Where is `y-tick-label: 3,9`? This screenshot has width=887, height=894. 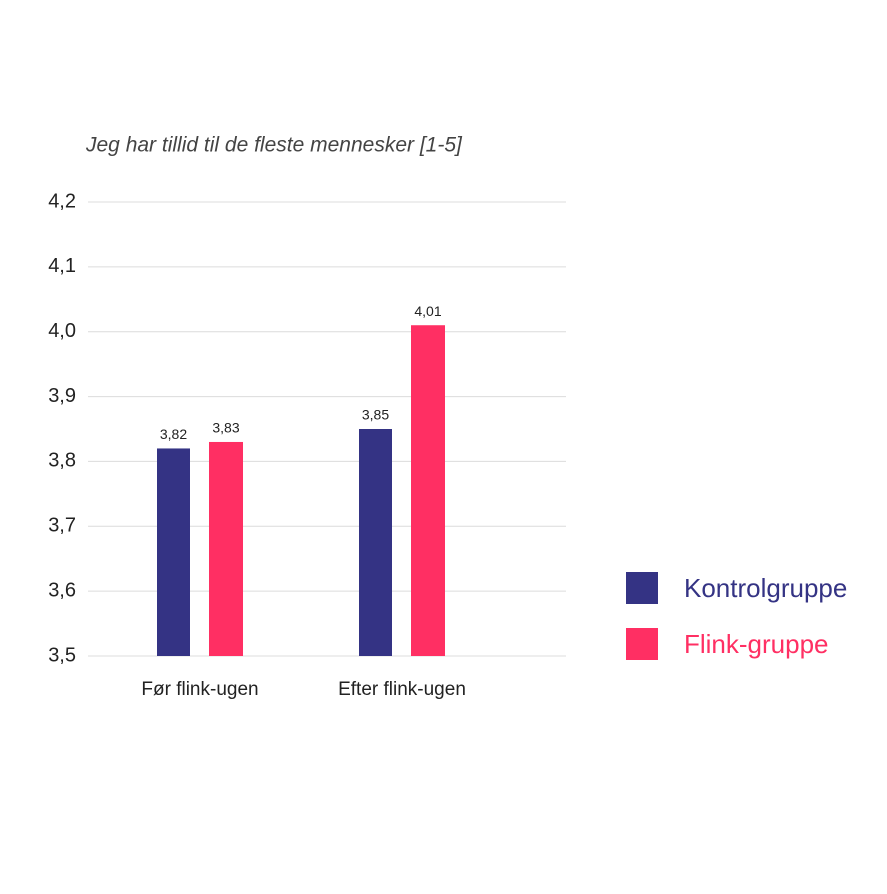 y-tick-label: 3,9 is located at coordinates (62, 396).